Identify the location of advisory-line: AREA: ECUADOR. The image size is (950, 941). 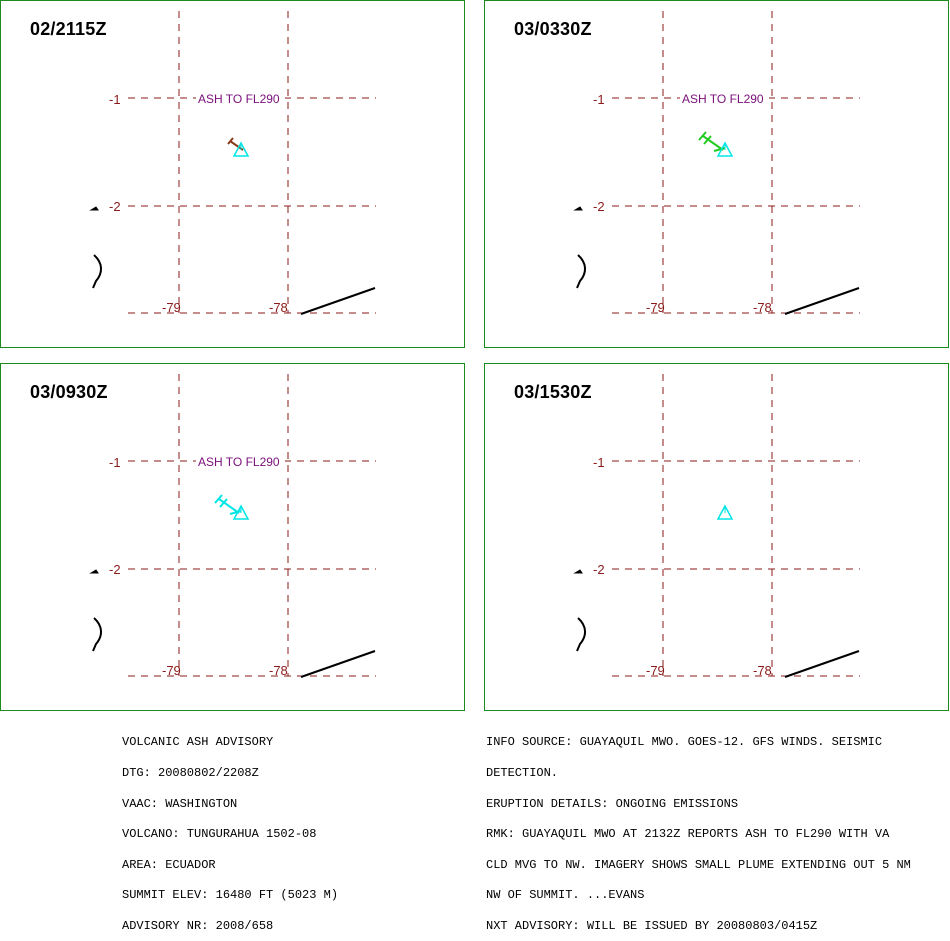
(169, 864).